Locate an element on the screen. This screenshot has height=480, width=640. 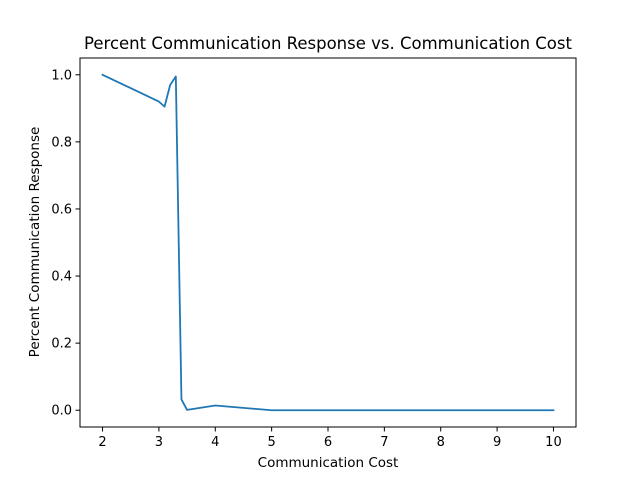
y-tick-label: 0.2 is located at coordinates (61, 344).